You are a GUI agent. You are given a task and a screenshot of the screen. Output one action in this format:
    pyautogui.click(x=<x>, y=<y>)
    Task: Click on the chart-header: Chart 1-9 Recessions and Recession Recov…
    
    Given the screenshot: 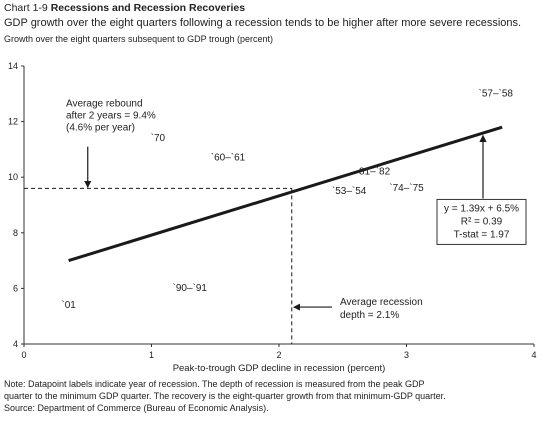 What is the action you would take?
    pyautogui.click(x=272, y=23)
    